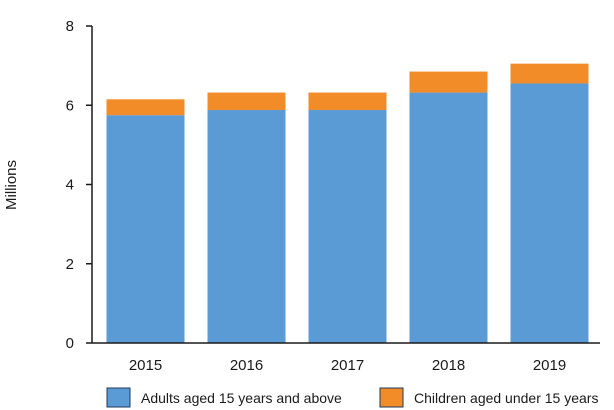 This screenshot has width=614, height=410. Describe the element at coordinates (549, 213) in the screenshot. I see `bar-2019-adults` at that location.